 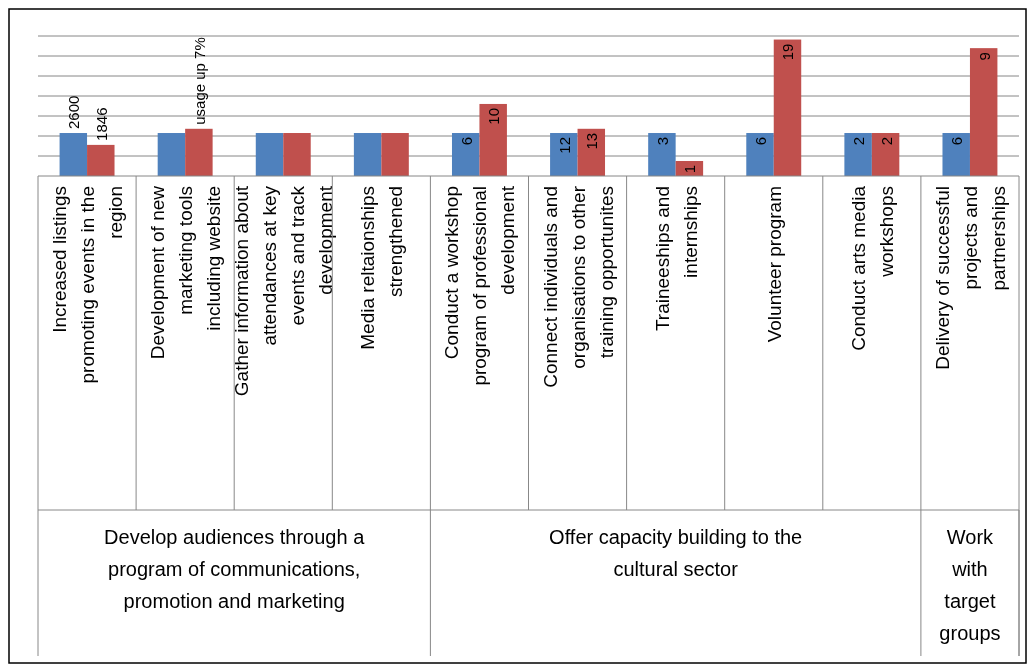 I want to click on annotation: 12, so click(x=564, y=145).